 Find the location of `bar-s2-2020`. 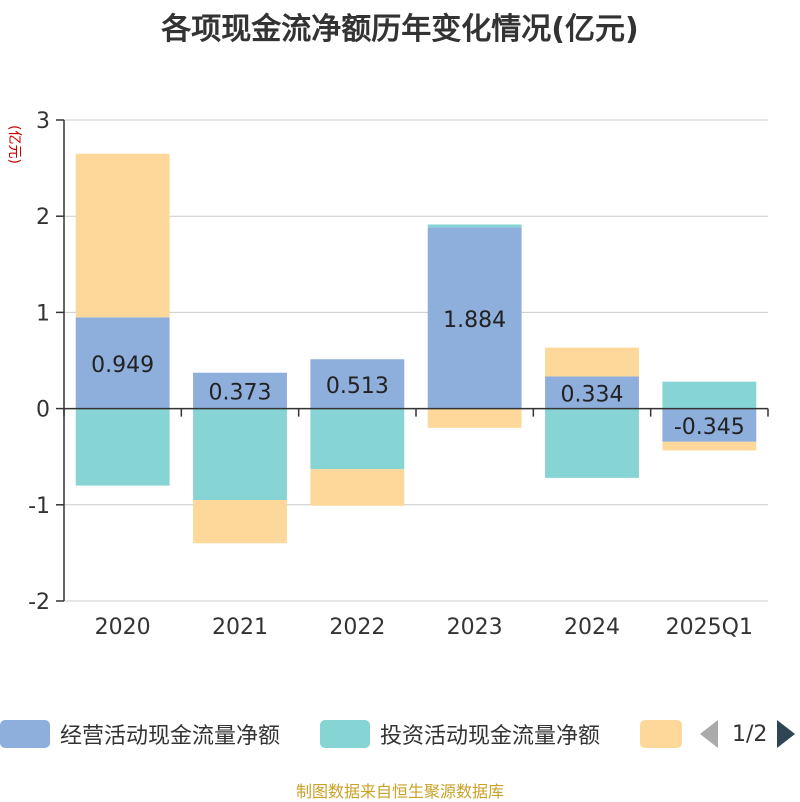

bar-s2-2020 is located at coordinates (122, 235).